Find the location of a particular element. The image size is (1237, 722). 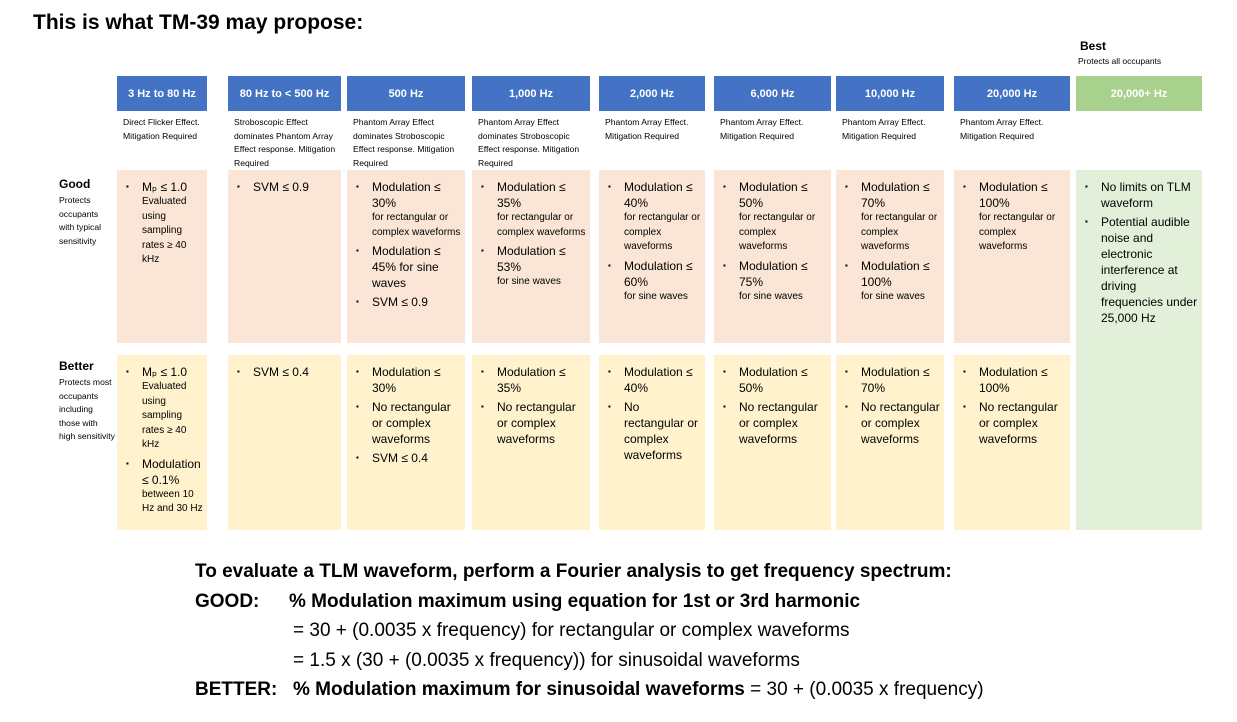

criteria-main: Modulation ≤ 30% is located at coordinates (406, 195).